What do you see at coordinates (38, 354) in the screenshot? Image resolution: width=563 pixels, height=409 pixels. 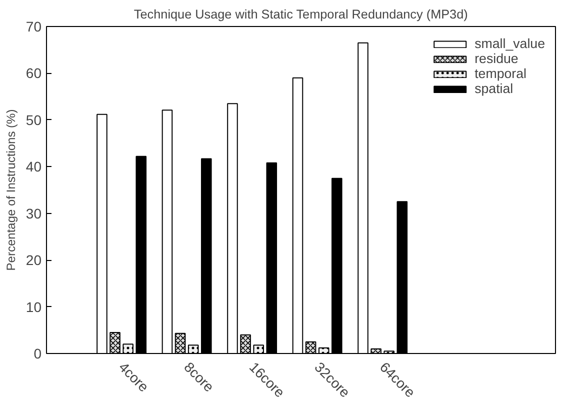 I see `y-tick-label: 0` at bounding box center [38, 354].